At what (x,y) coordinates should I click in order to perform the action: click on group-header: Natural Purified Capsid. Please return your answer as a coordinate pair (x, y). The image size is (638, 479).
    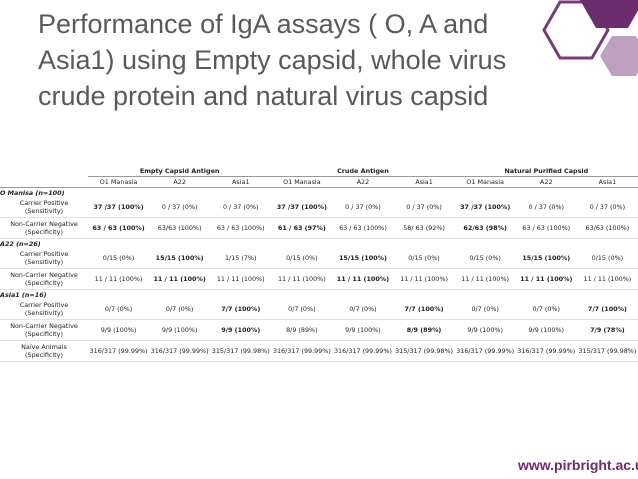
    Looking at the image, I should click on (546, 171).